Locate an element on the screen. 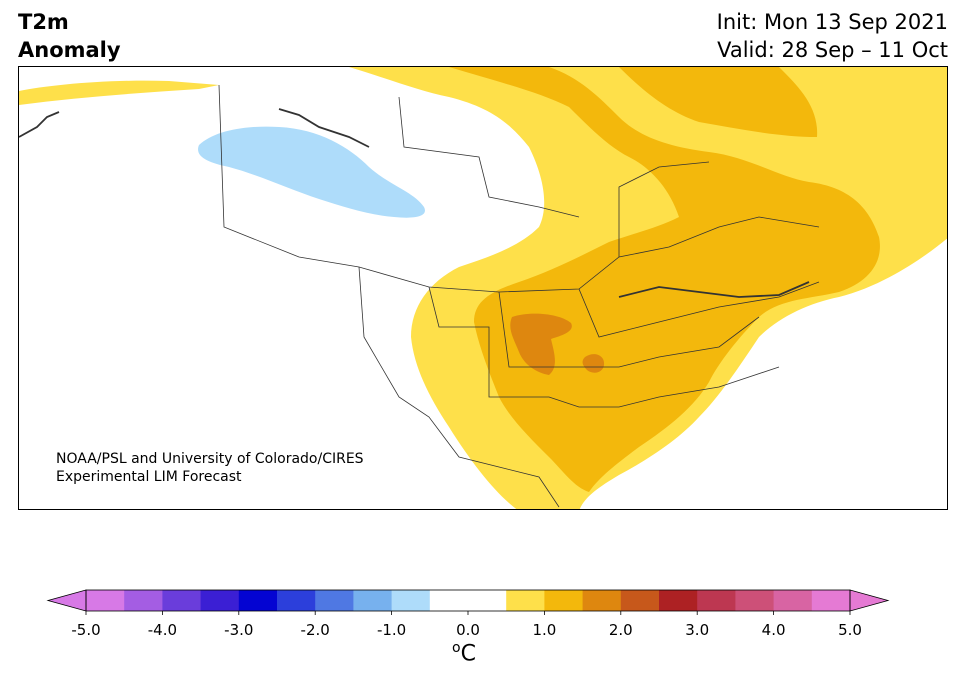 This screenshot has height=680, width=959. unit-degree: o is located at coordinates (456, 648).